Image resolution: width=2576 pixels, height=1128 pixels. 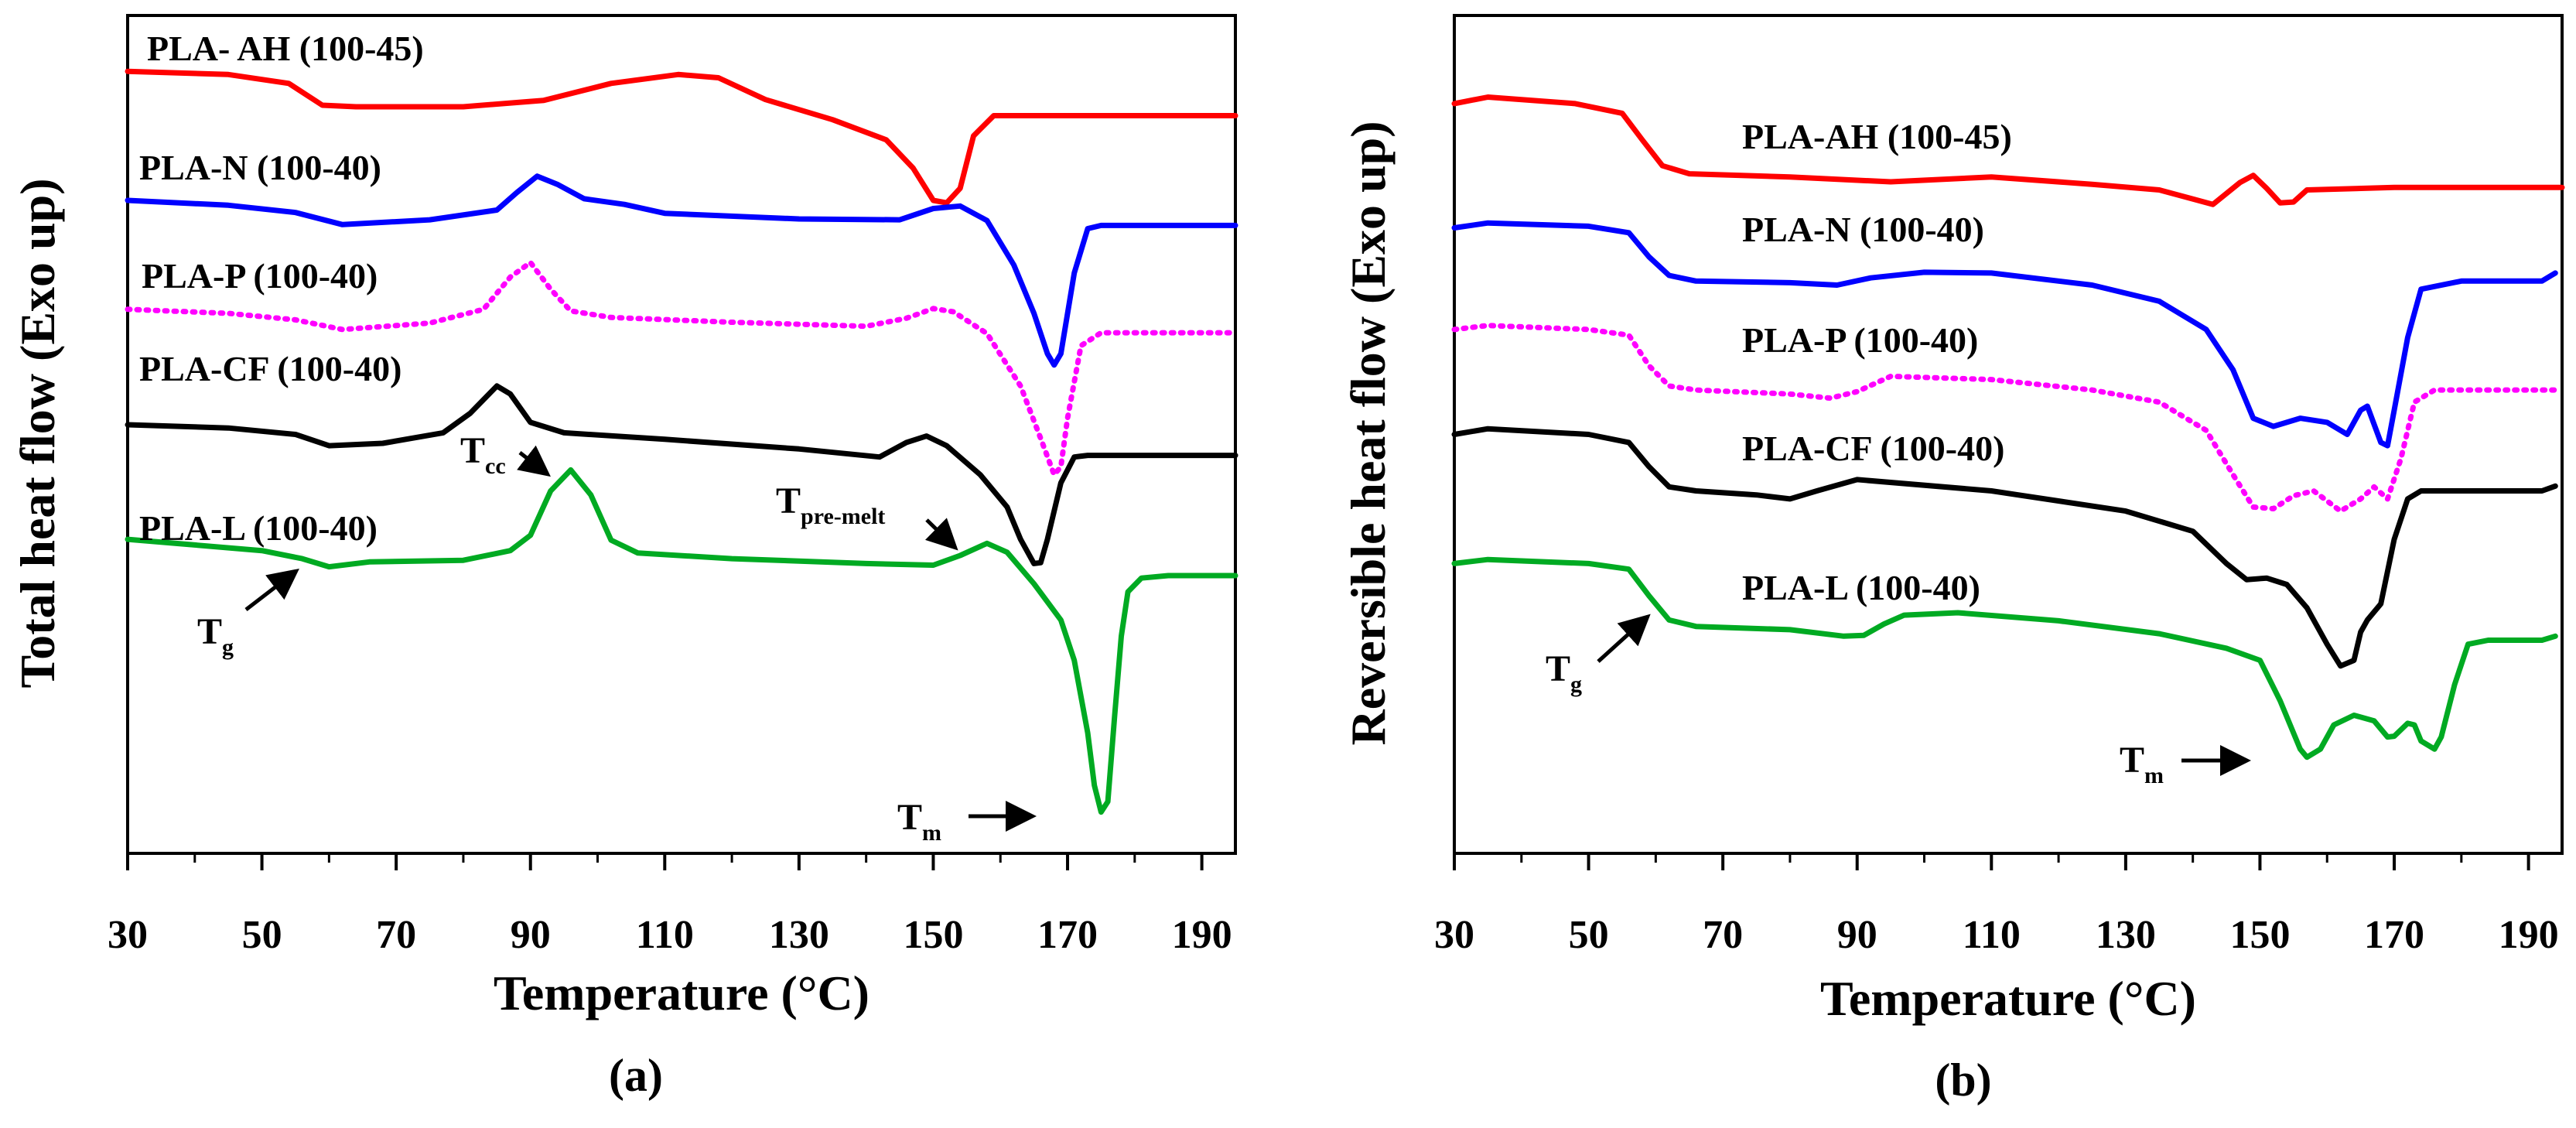 What do you see at coordinates (670, 905) in the screenshot?
I see `x-ticks-a: 30 50 70 90 110 130 150 170 190` at bounding box center [670, 905].